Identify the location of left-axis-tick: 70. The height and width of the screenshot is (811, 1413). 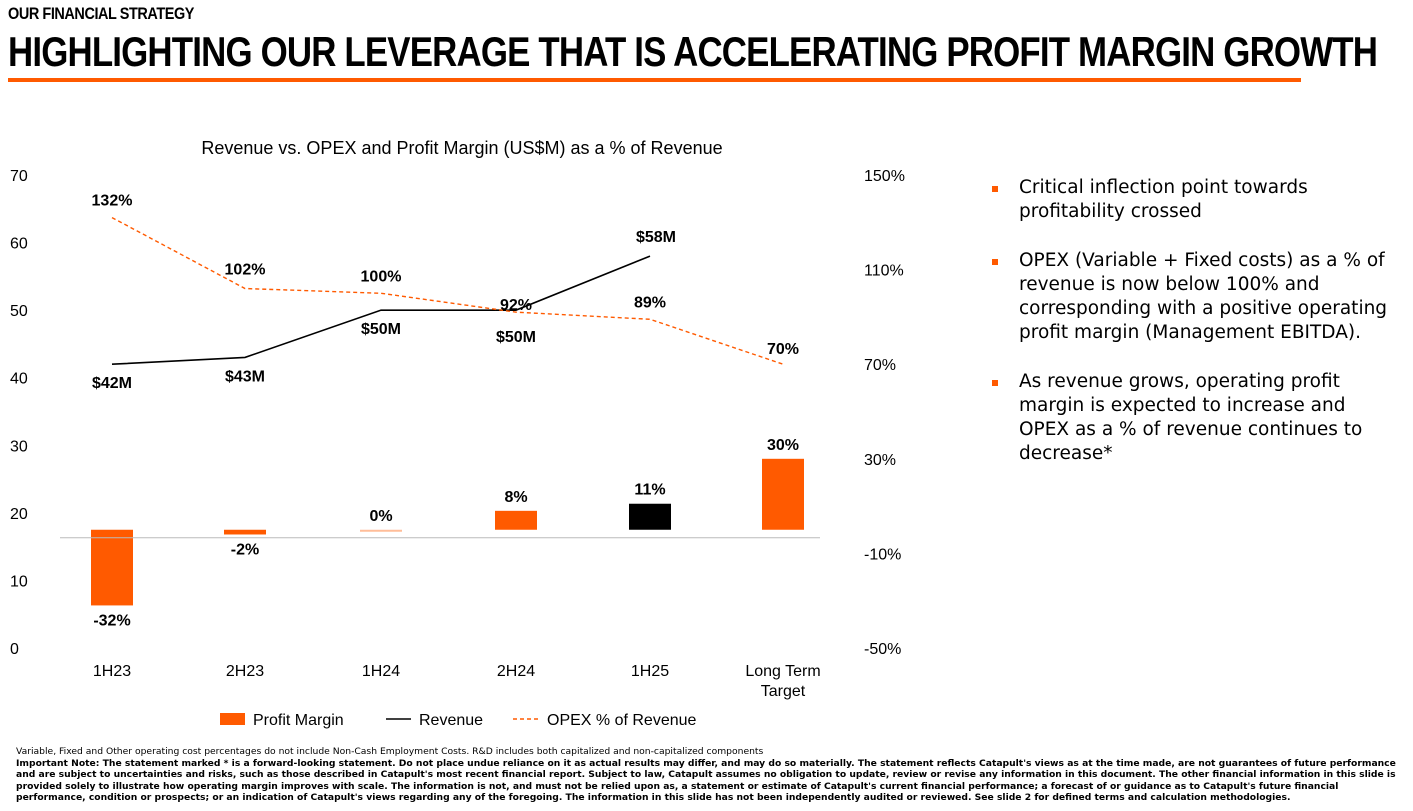
(19, 176).